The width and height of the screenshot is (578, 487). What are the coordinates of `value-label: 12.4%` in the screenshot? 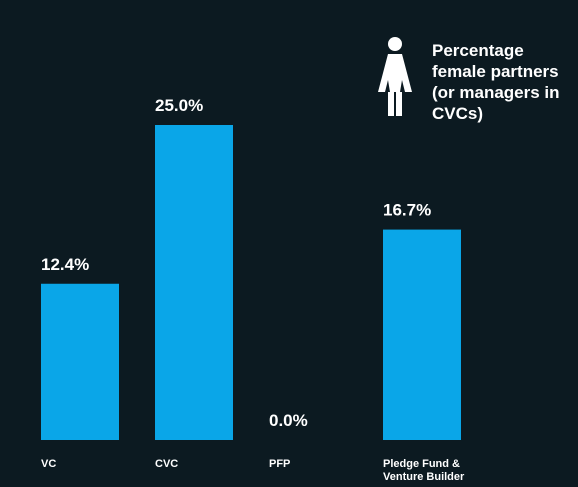 It's located at (65, 264).